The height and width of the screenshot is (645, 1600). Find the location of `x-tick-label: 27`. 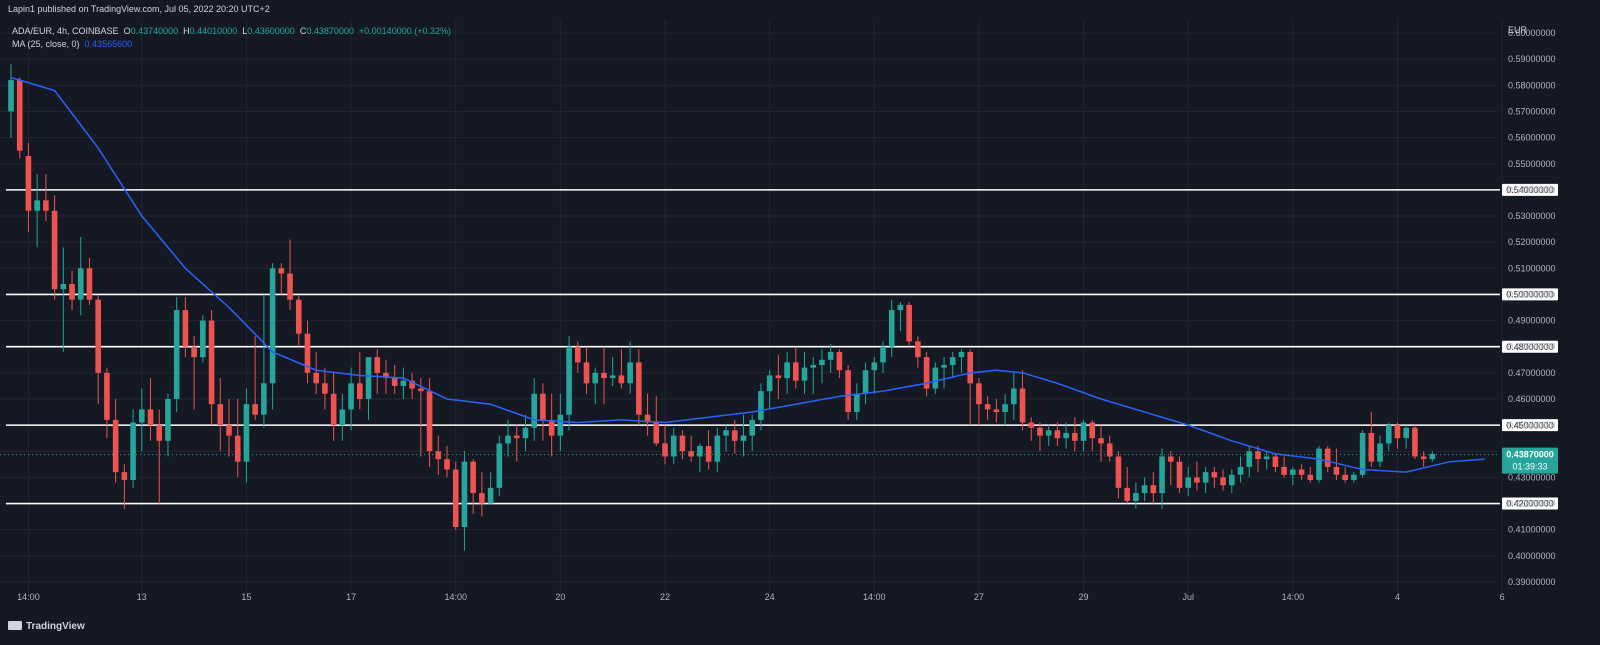

x-tick-label: 27 is located at coordinates (979, 597).